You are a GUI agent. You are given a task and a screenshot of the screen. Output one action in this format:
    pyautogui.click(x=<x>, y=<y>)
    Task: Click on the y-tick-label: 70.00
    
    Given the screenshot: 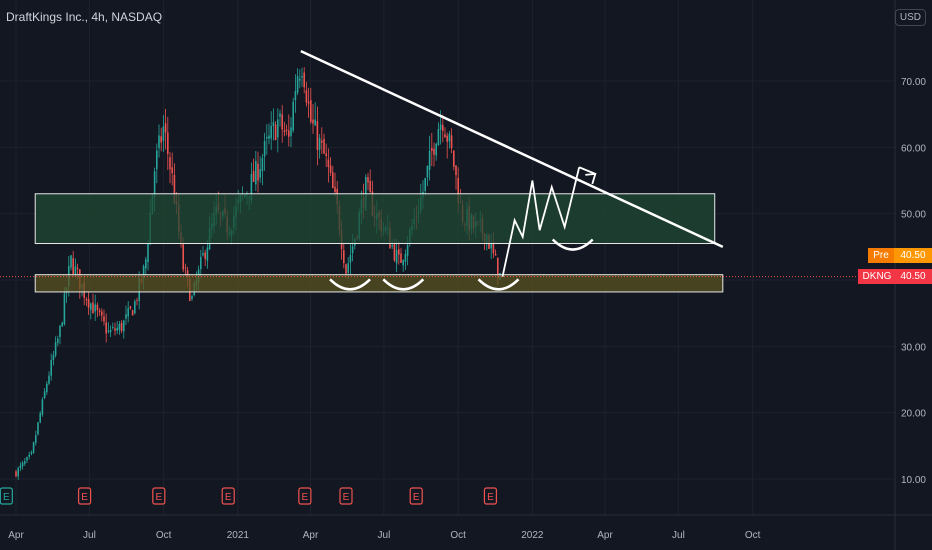 What is the action you would take?
    pyautogui.click(x=913, y=82)
    